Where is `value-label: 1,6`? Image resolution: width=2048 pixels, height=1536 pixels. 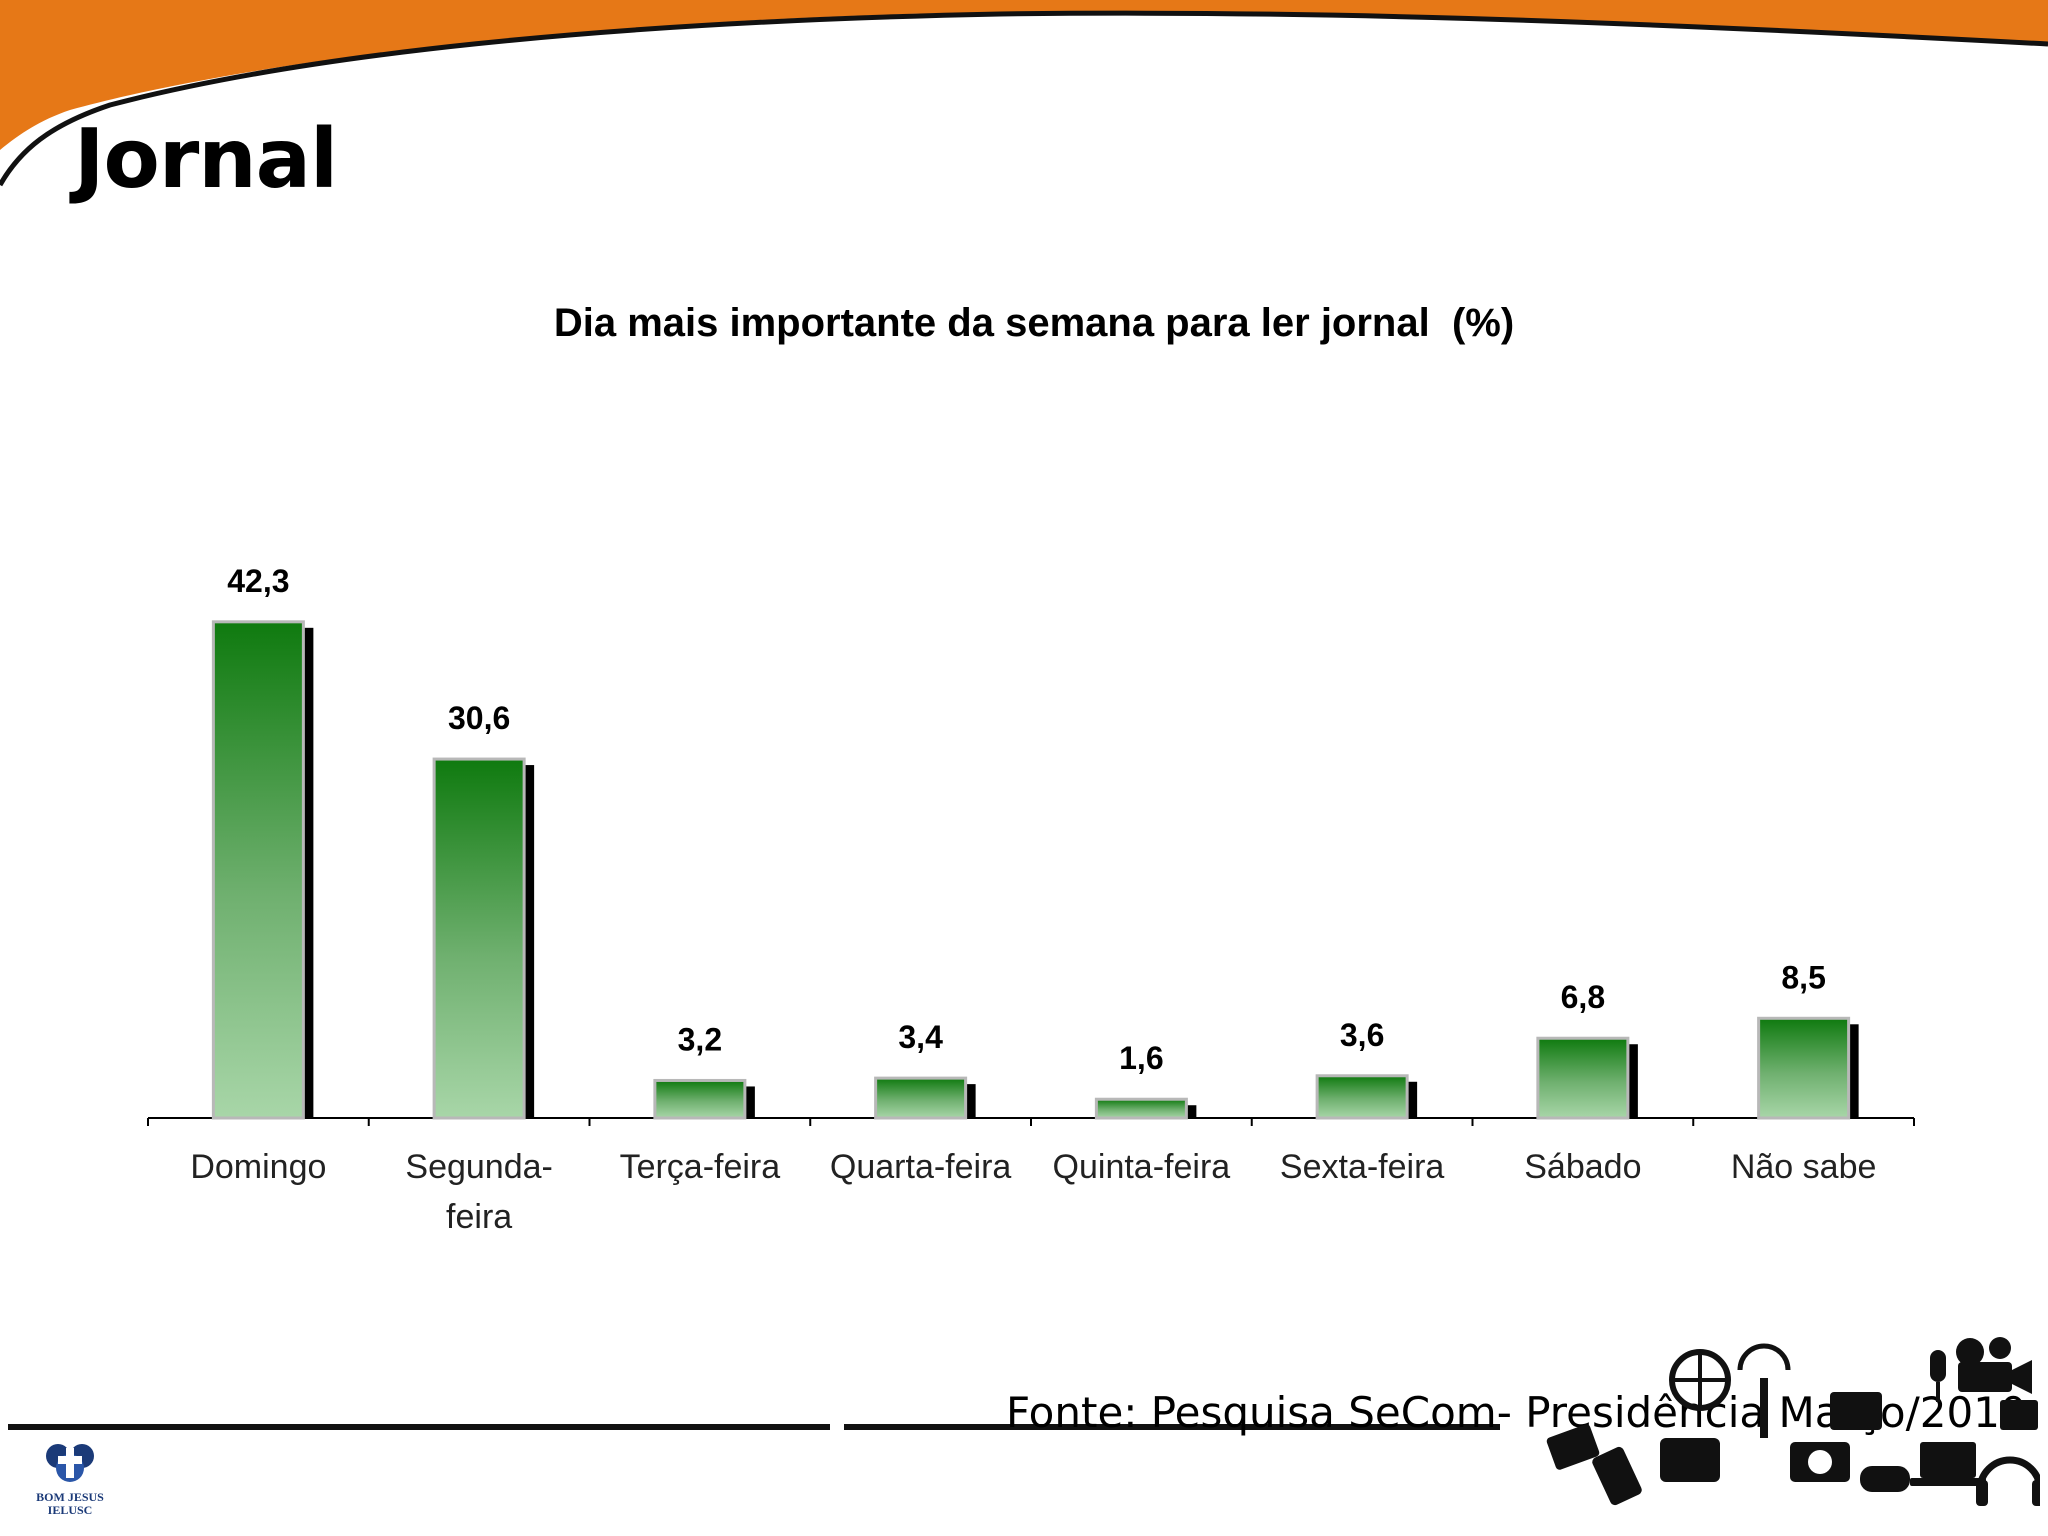 value-label: 1,6 is located at coordinates (1141, 1058).